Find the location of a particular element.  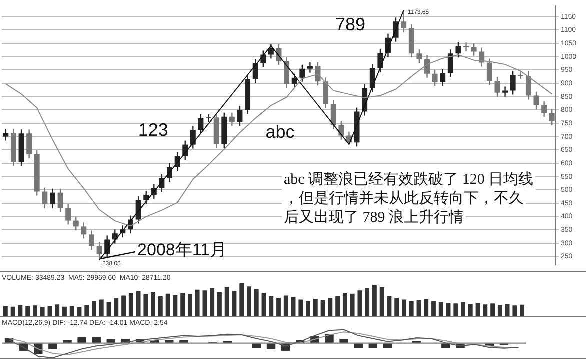

annotation: 123 is located at coordinates (153, 130).